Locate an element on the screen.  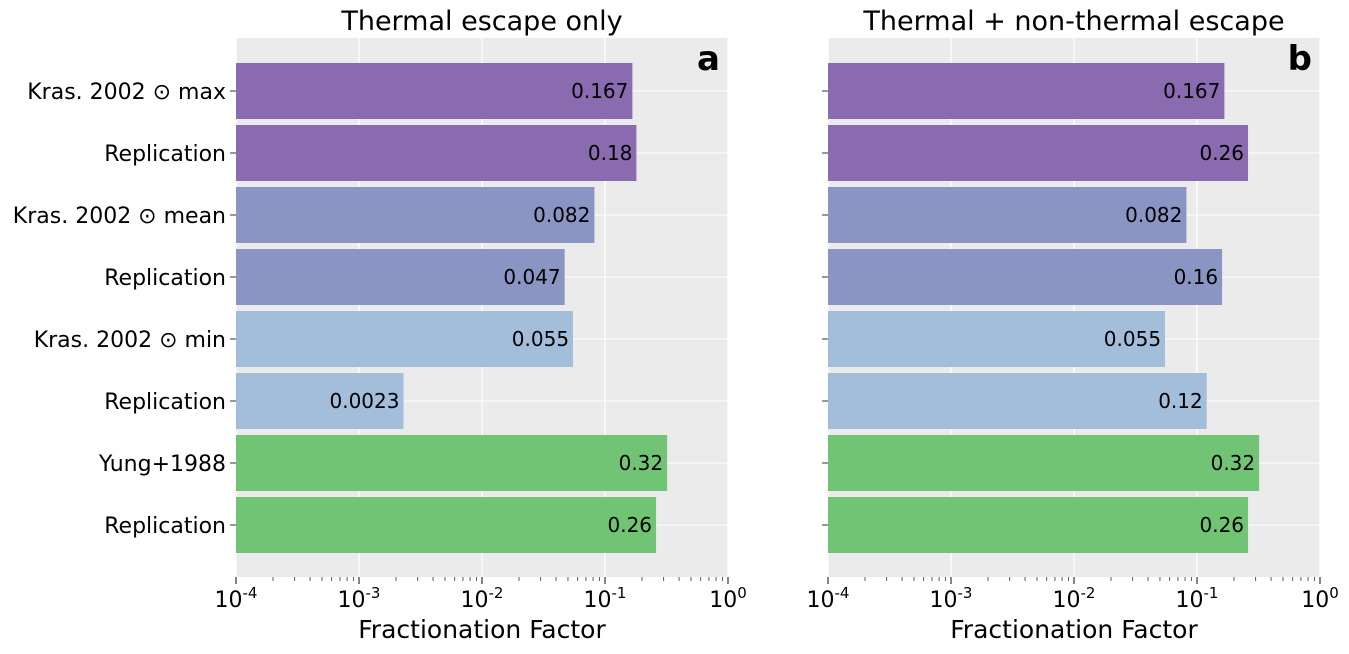
x-axis-a: 10⁻⁴ 10⁻³ 10⁻² 10⁻¹ 10⁰ is located at coordinates (481, 595).